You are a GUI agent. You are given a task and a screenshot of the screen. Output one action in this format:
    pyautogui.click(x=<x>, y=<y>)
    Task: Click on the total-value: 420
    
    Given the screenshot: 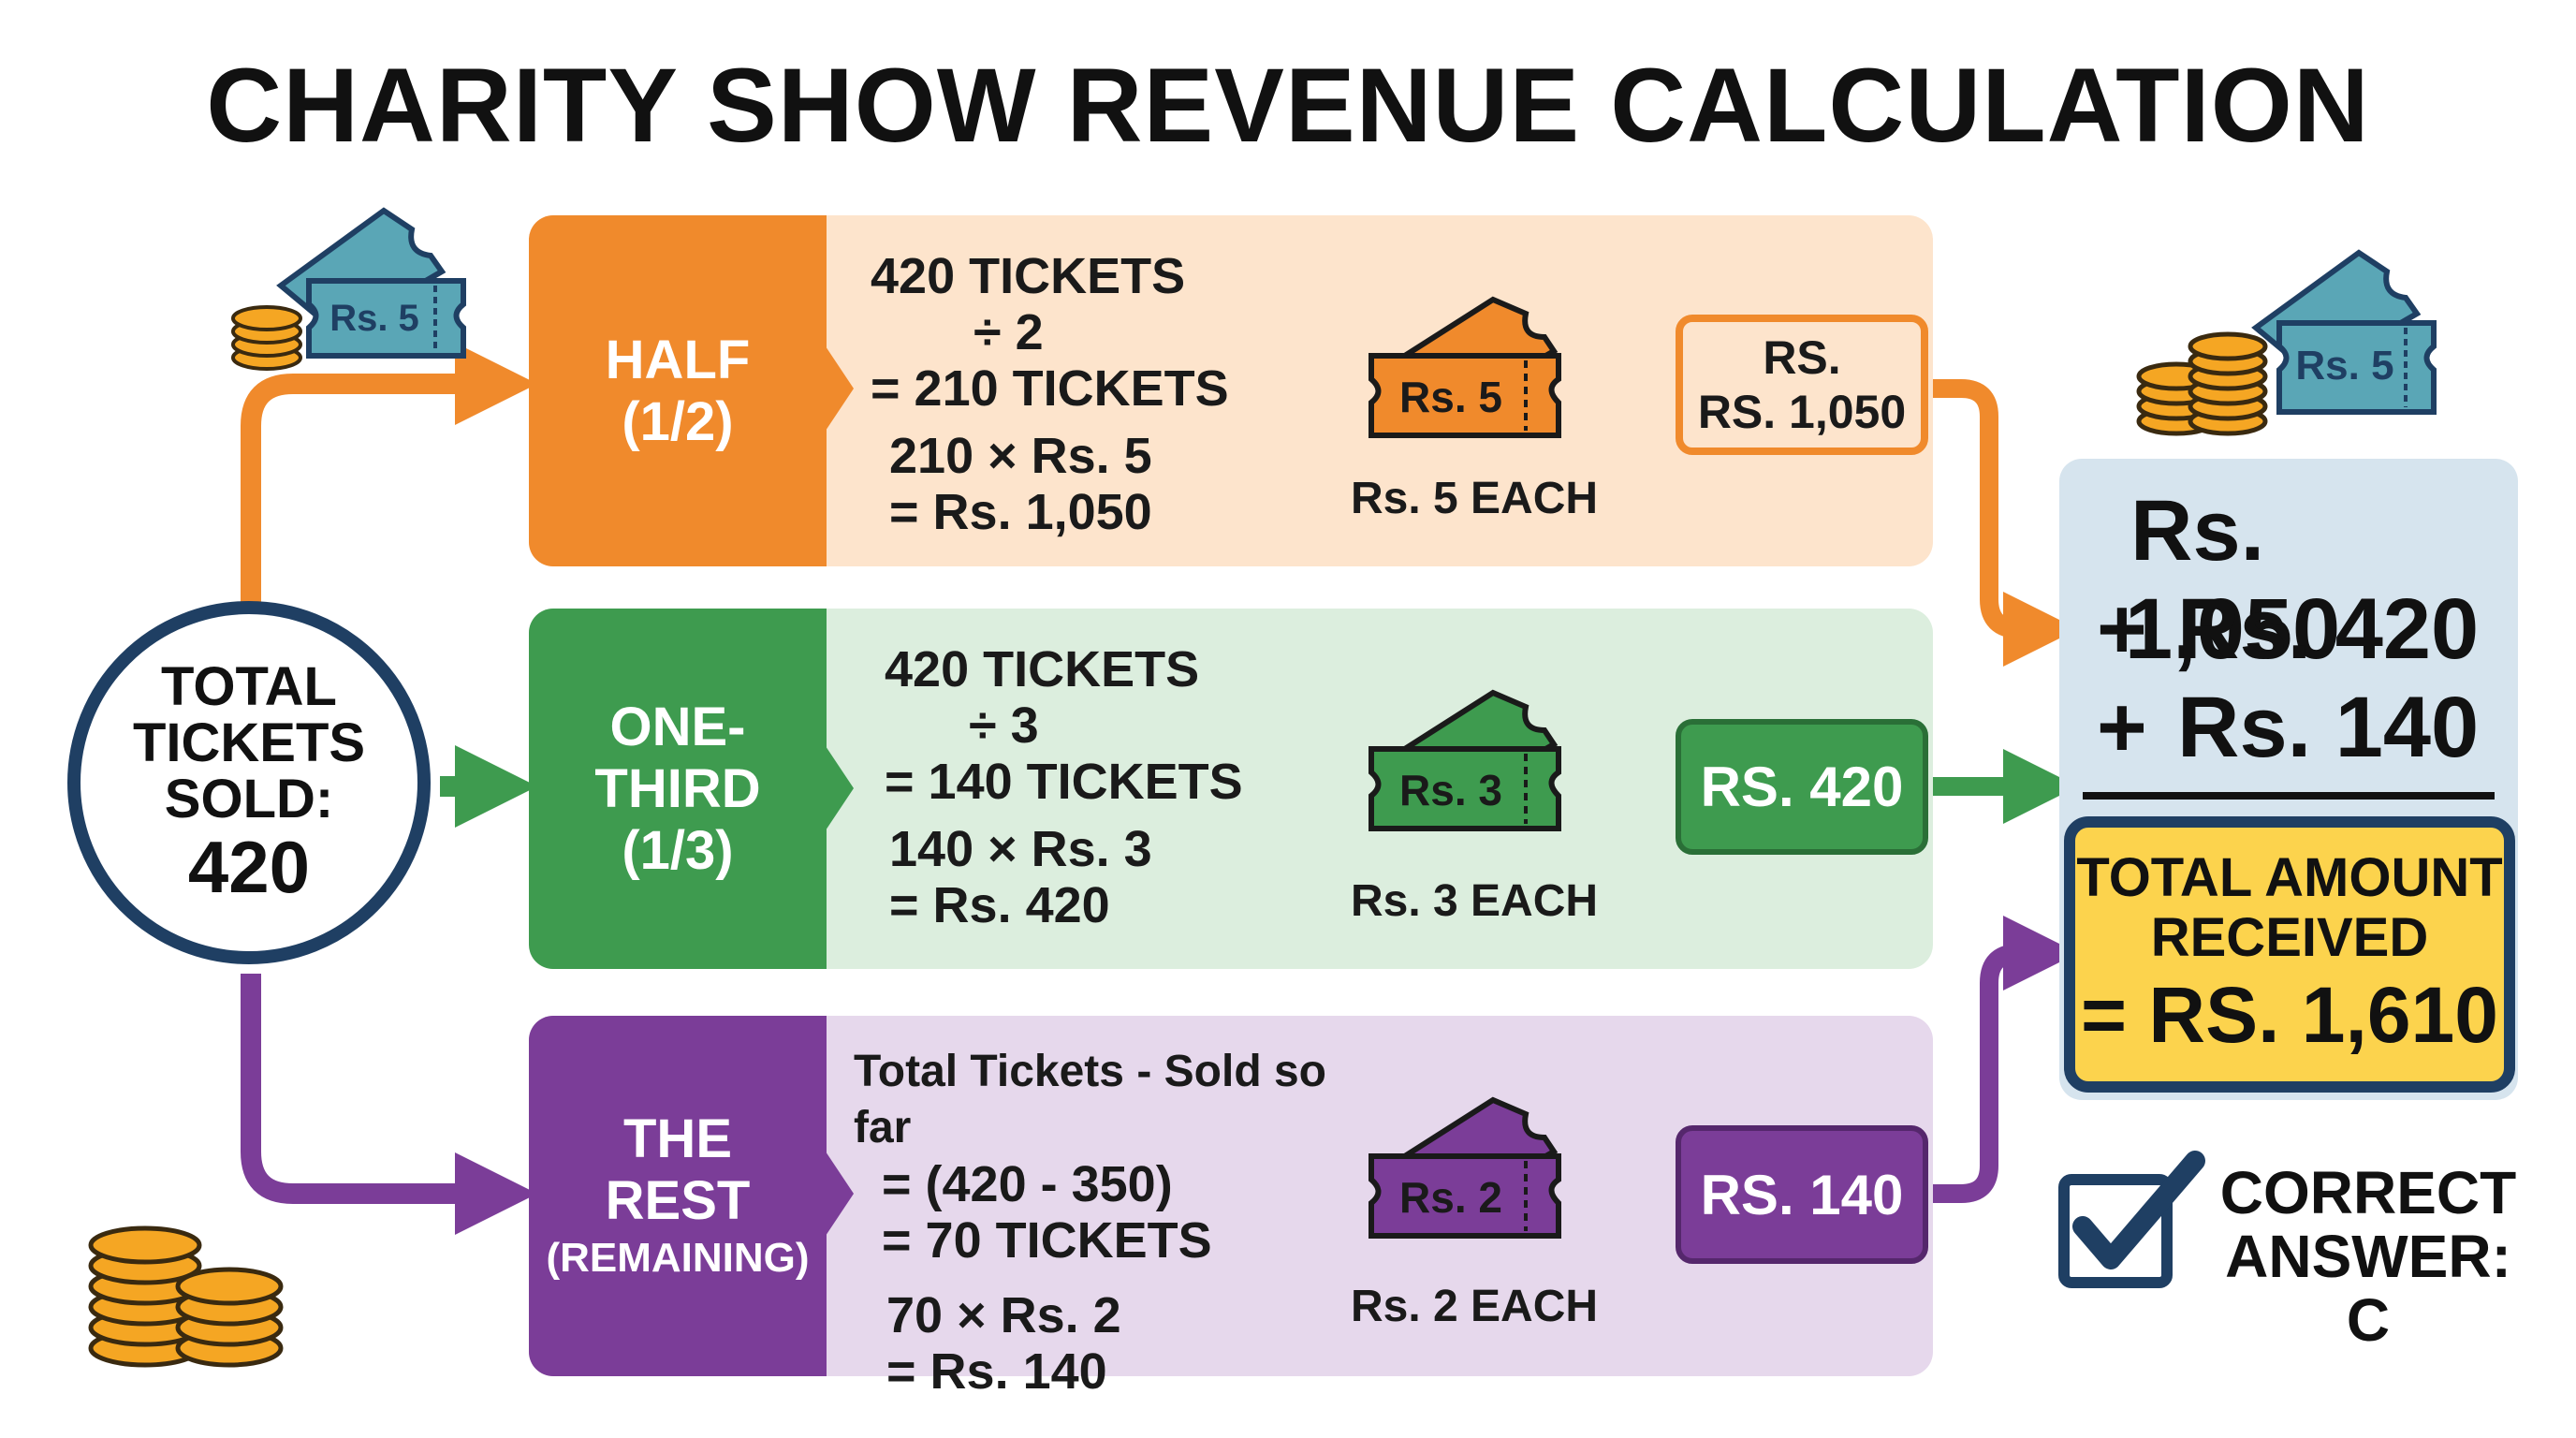 What is the action you would take?
    pyautogui.click(x=249, y=867)
    